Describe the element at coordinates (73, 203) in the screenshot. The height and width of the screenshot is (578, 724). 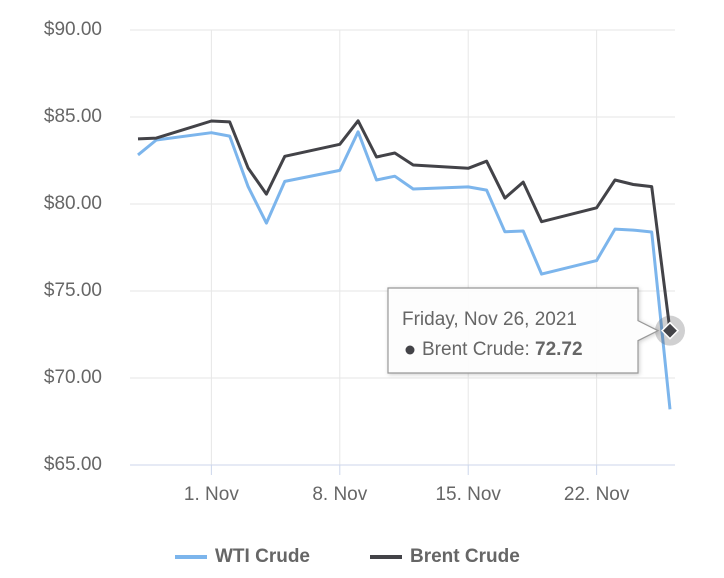
I see `y-tick-label: $80.00` at that location.